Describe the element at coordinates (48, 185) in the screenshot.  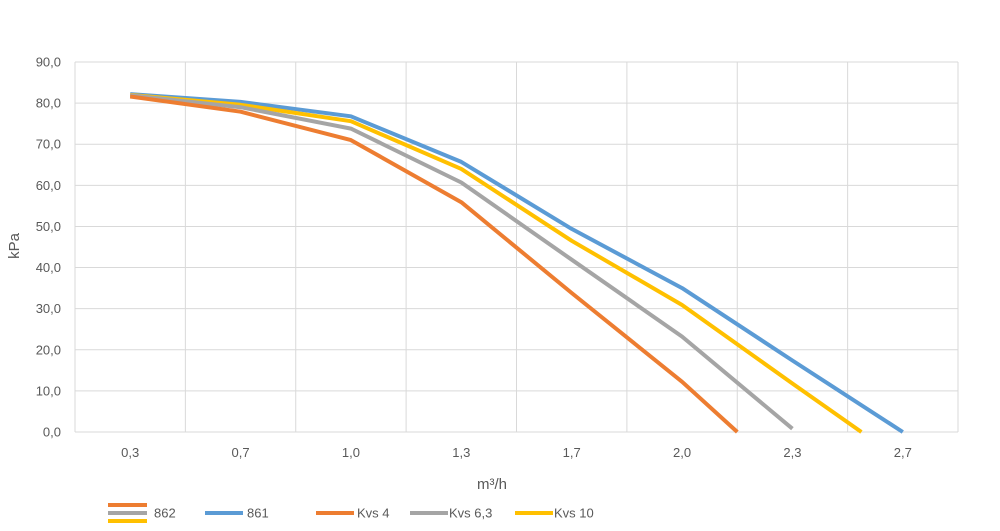
I see `y-tick-label: 60,0` at that location.